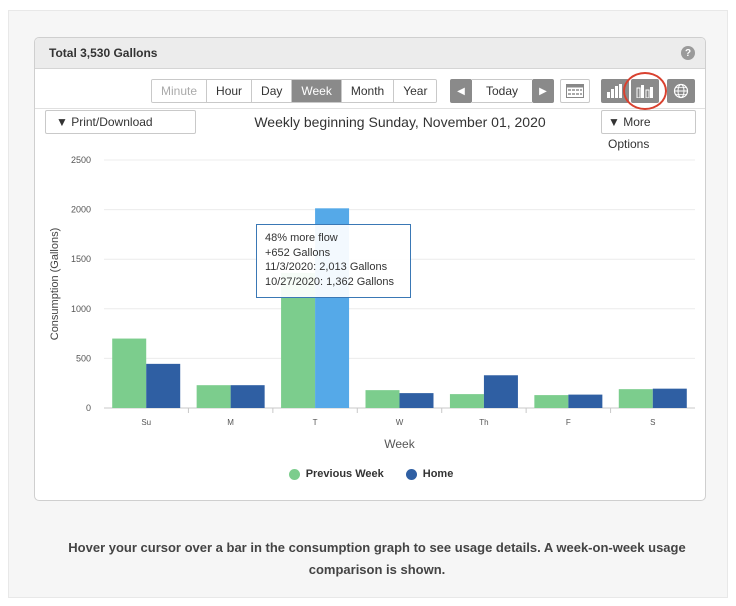 The image size is (736, 606). I want to click on help-icon: ?, so click(688, 53).